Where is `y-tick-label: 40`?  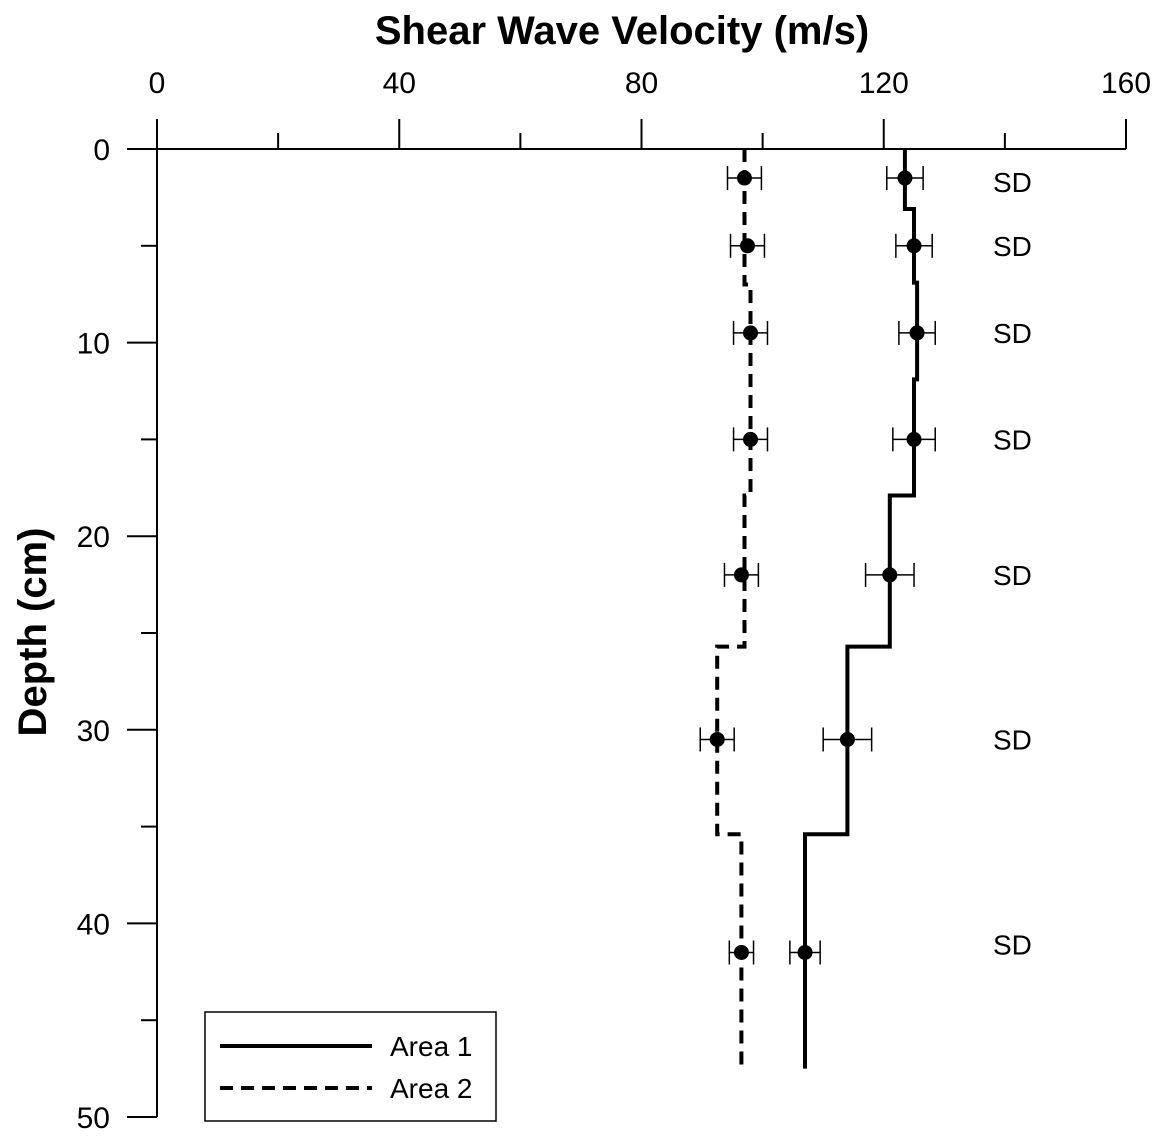 y-tick-label: 40 is located at coordinates (93, 924).